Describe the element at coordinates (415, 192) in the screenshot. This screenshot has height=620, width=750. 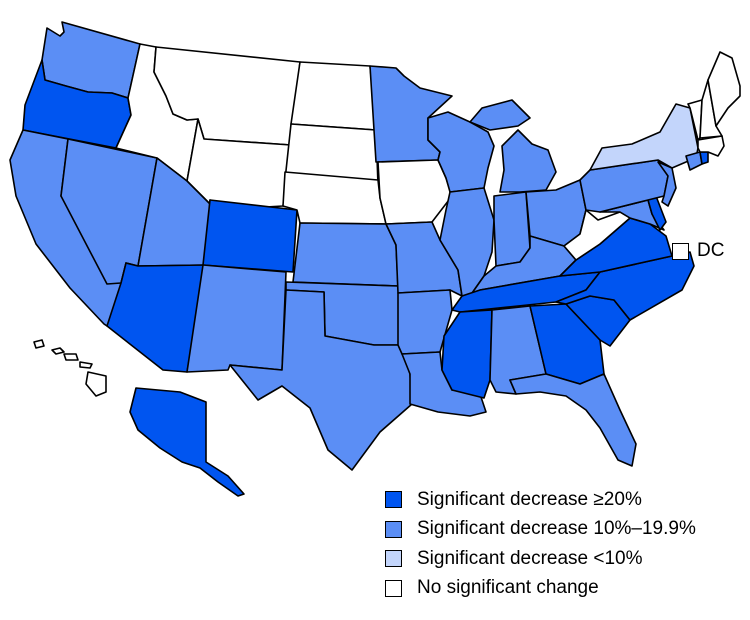
I see `state-IA` at that location.